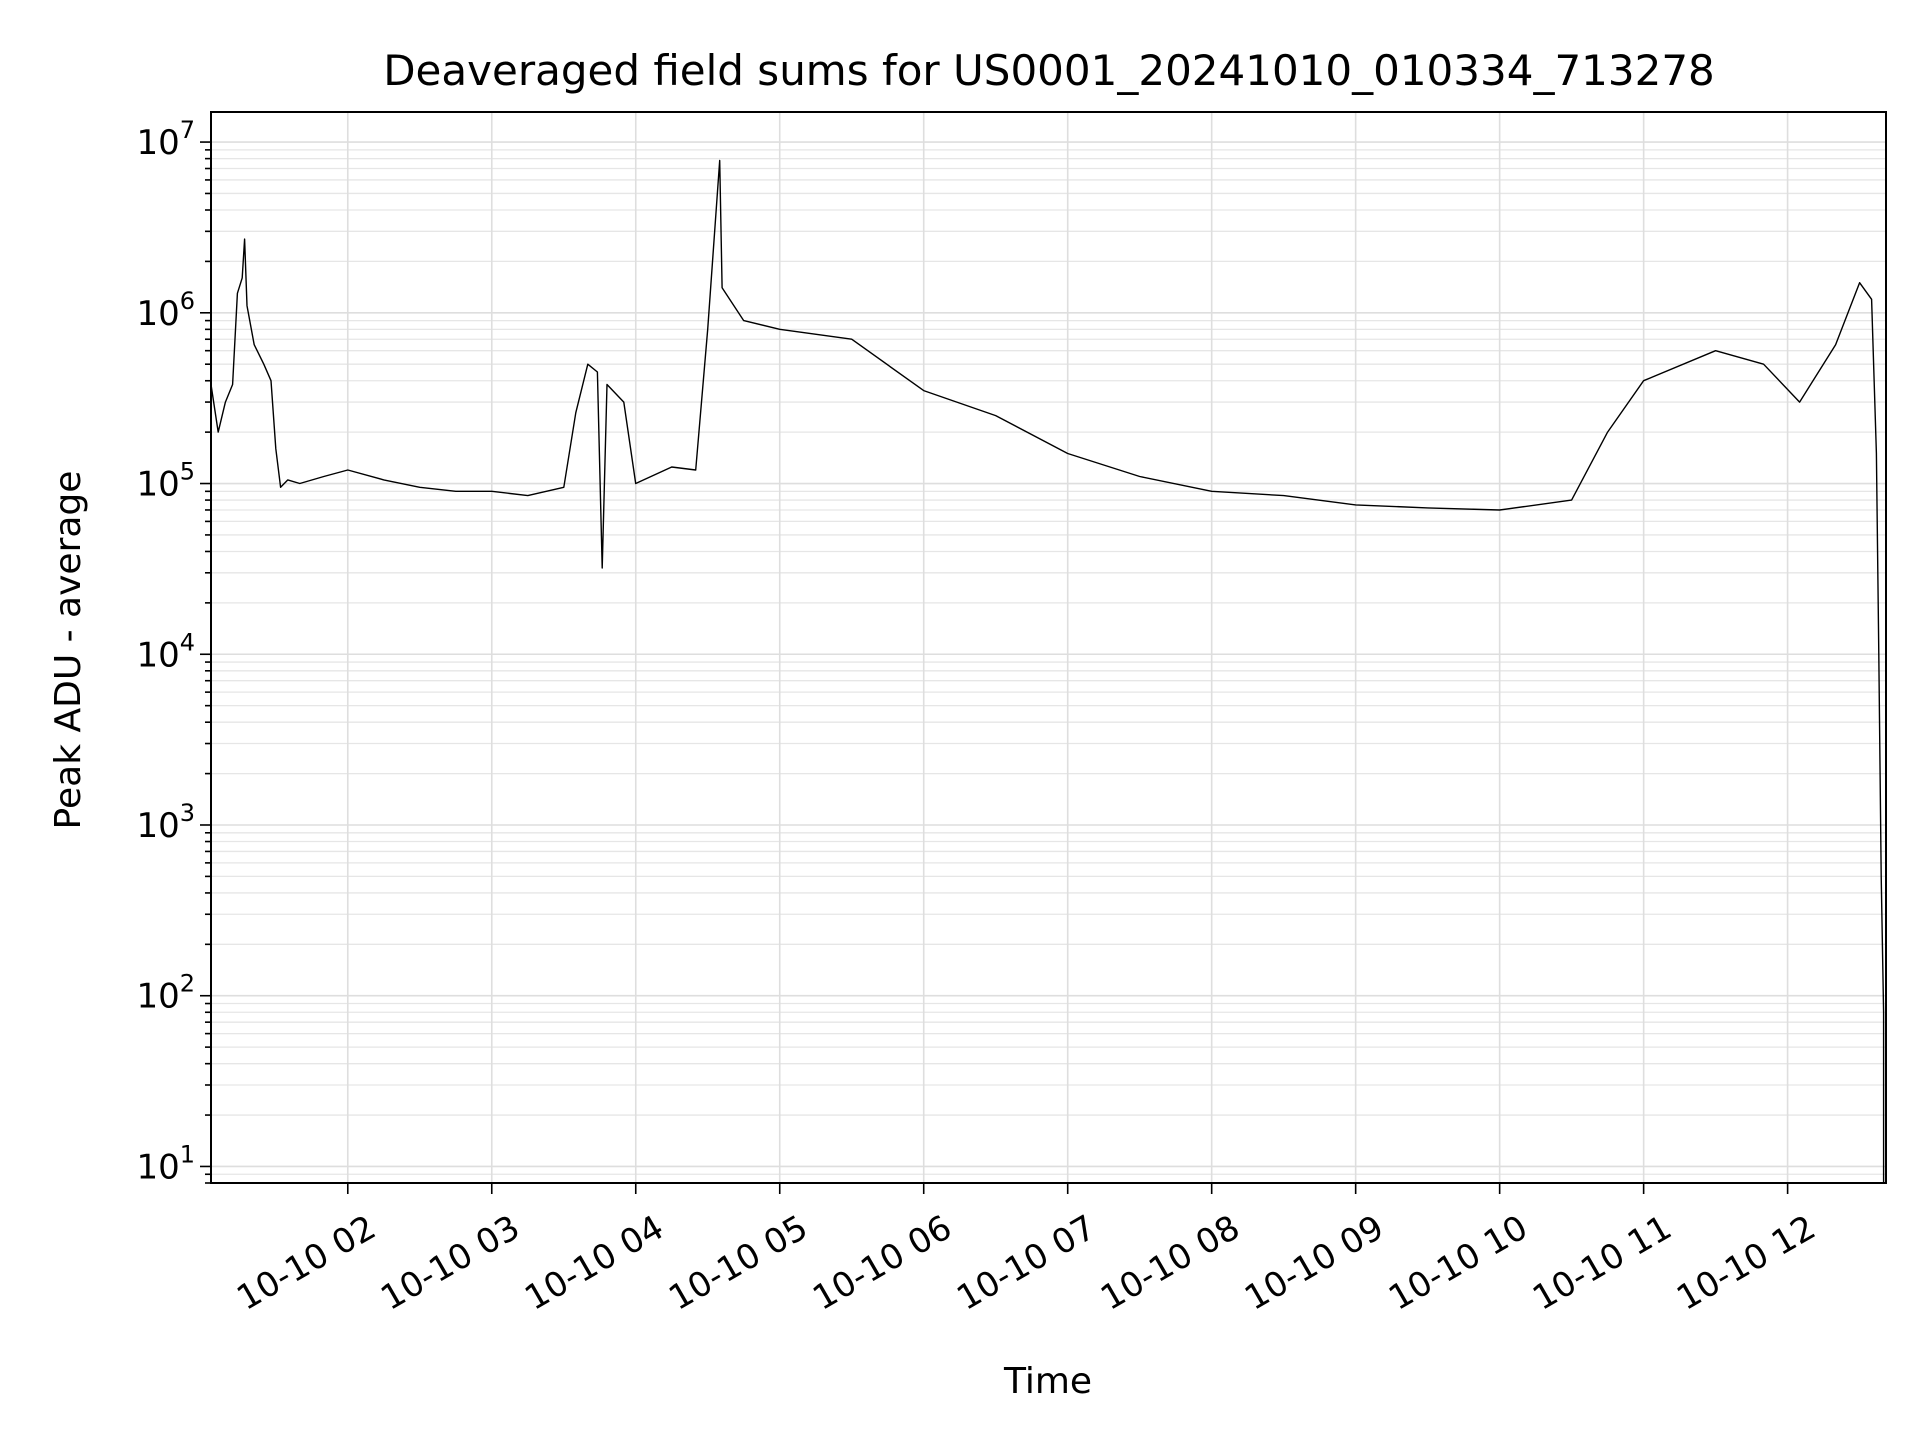 The height and width of the screenshot is (1440, 1920). Describe the element at coordinates (1047, 1381) in the screenshot. I see `x-axis-label: Time` at that location.